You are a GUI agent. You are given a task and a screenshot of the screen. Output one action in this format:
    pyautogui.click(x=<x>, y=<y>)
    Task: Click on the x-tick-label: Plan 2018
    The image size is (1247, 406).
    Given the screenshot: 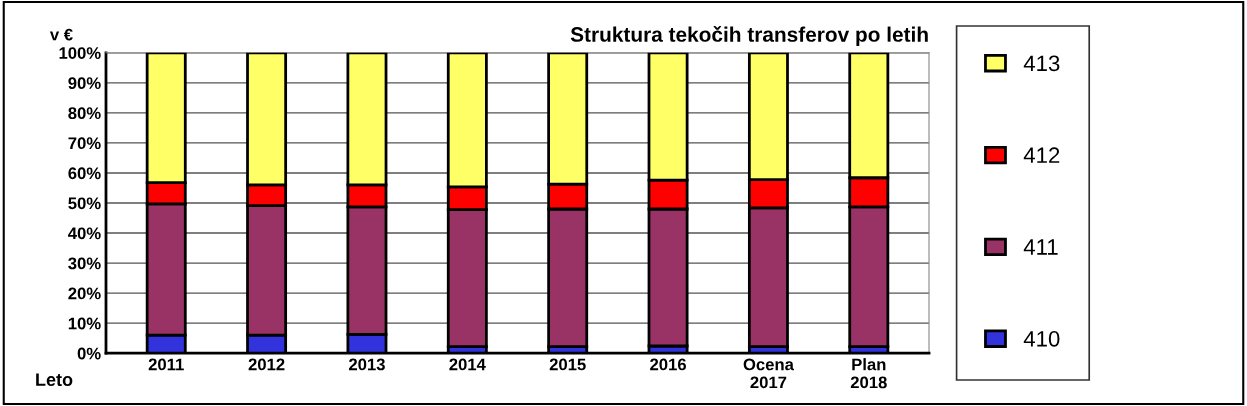 What is the action you would take?
    pyautogui.click(x=868, y=373)
    